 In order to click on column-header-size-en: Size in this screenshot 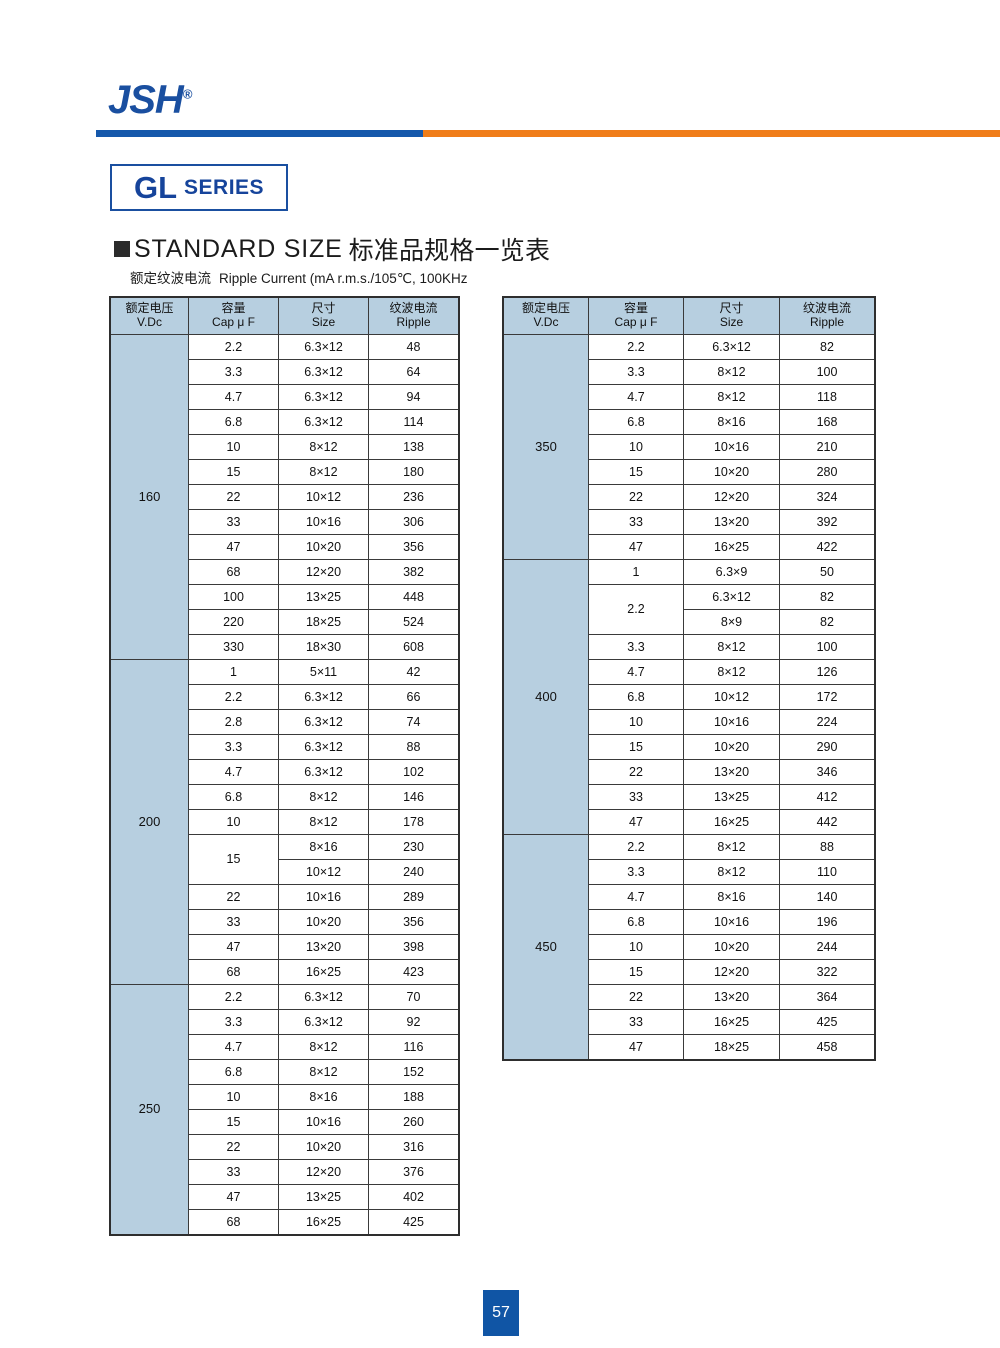, I will do `click(323, 322)`.